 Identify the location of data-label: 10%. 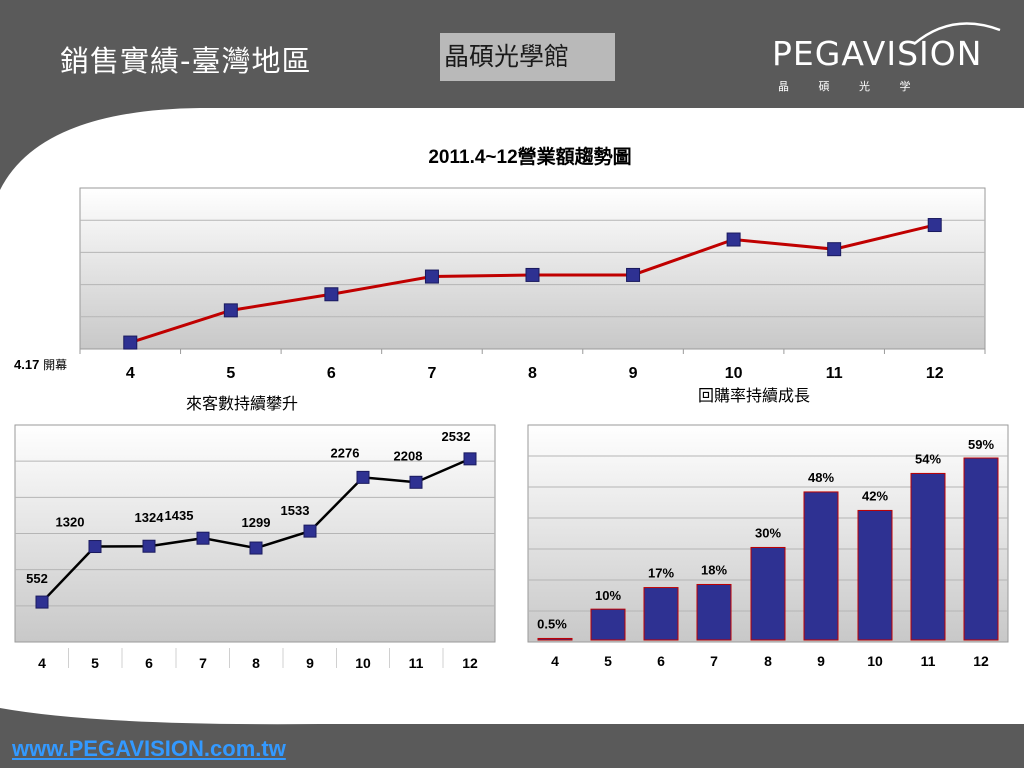
(608, 595).